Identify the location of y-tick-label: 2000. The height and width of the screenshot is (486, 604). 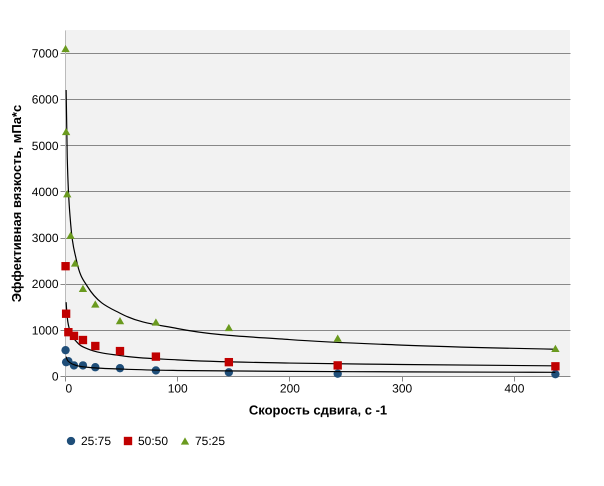
(45, 284).